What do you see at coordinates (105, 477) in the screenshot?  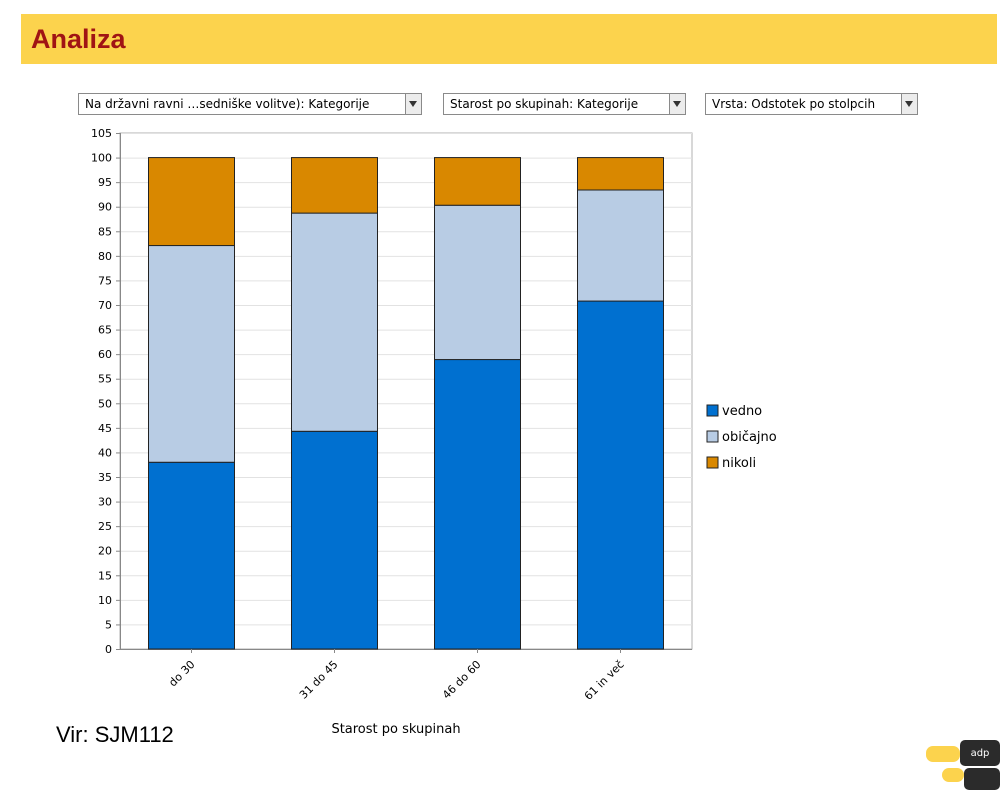 I see `y-tick-label: 35` at bounding box center [105, 477].